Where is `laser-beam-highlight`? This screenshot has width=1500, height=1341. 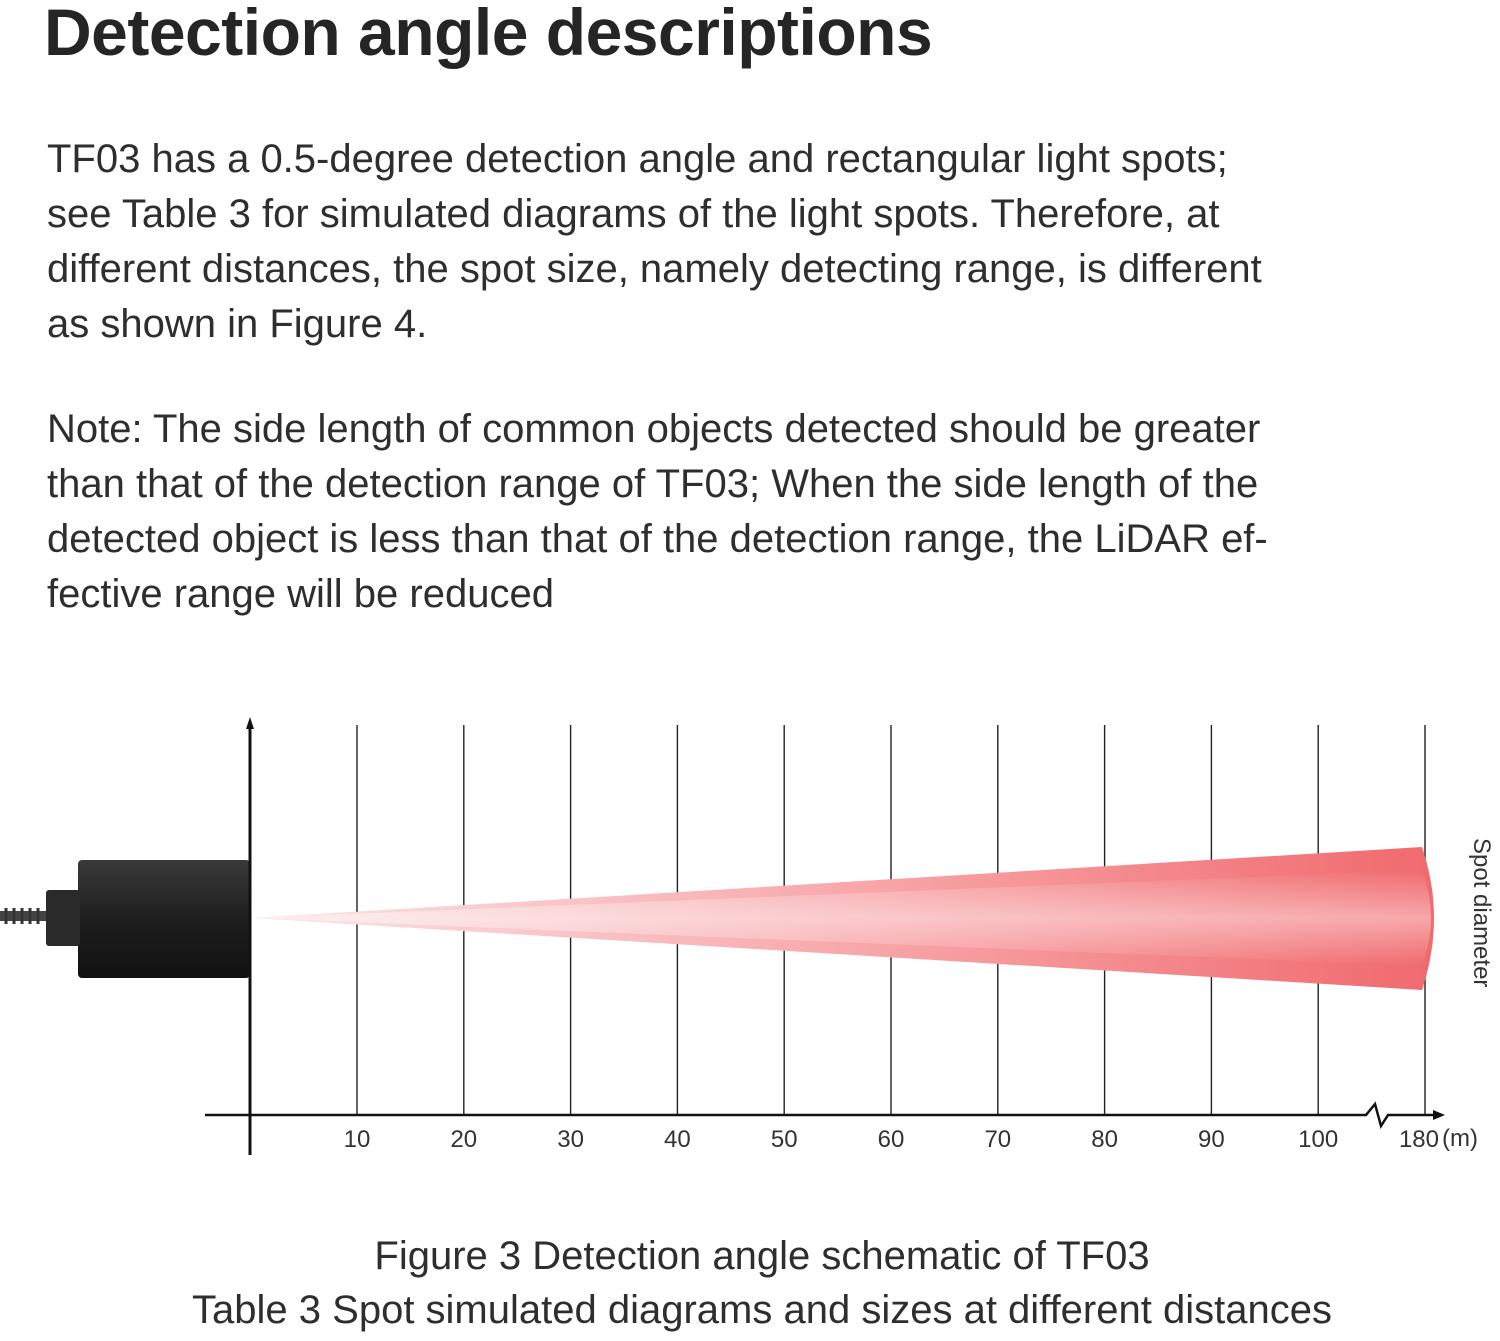
laser-beam-highlight is located at coordinates (841, 918).